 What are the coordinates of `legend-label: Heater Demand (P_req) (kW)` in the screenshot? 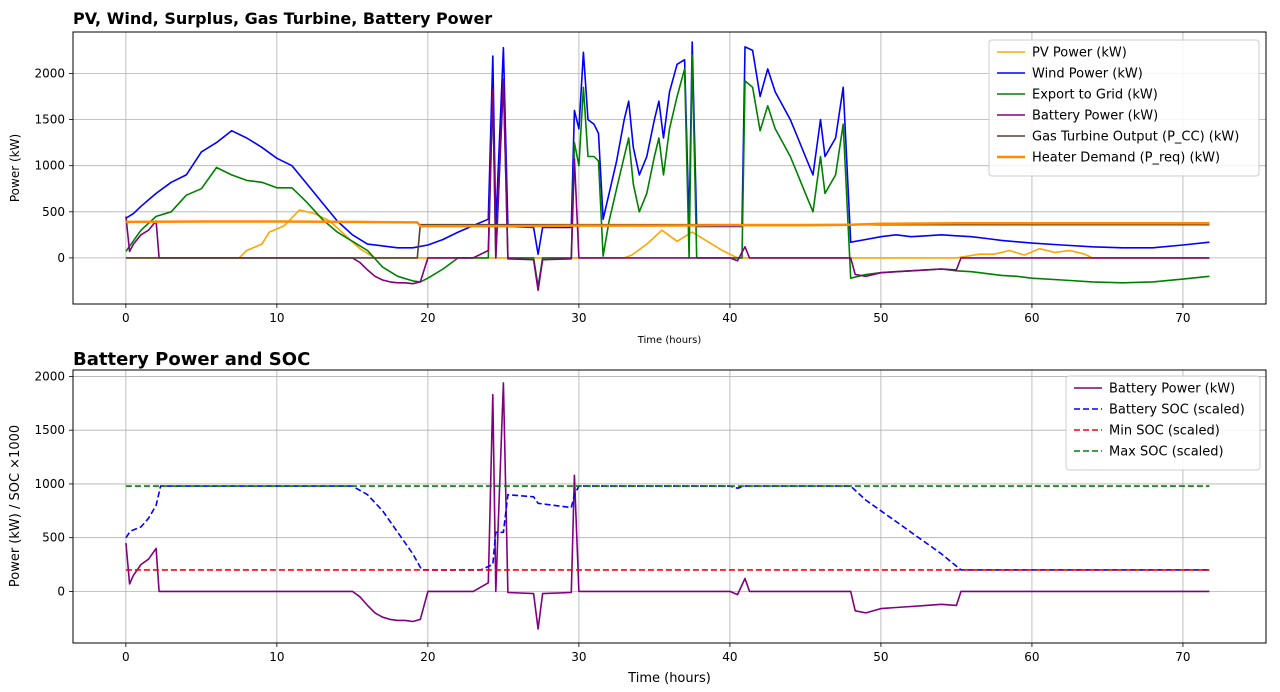 It's located at (1126, 158).